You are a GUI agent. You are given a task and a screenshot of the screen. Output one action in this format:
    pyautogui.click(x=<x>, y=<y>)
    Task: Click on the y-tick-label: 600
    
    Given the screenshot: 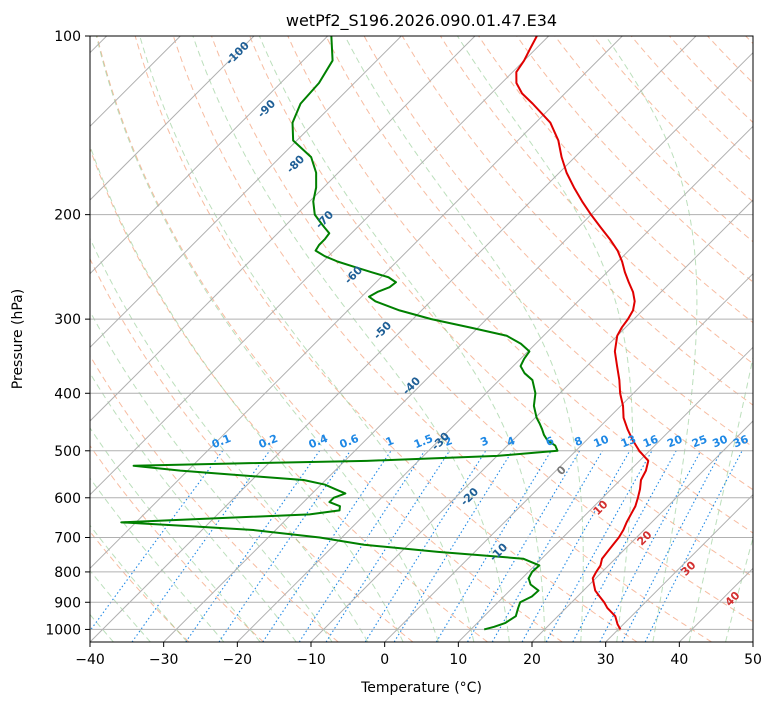 What is the action you would take?
    pyautogui.click(x=67, y=499)
    